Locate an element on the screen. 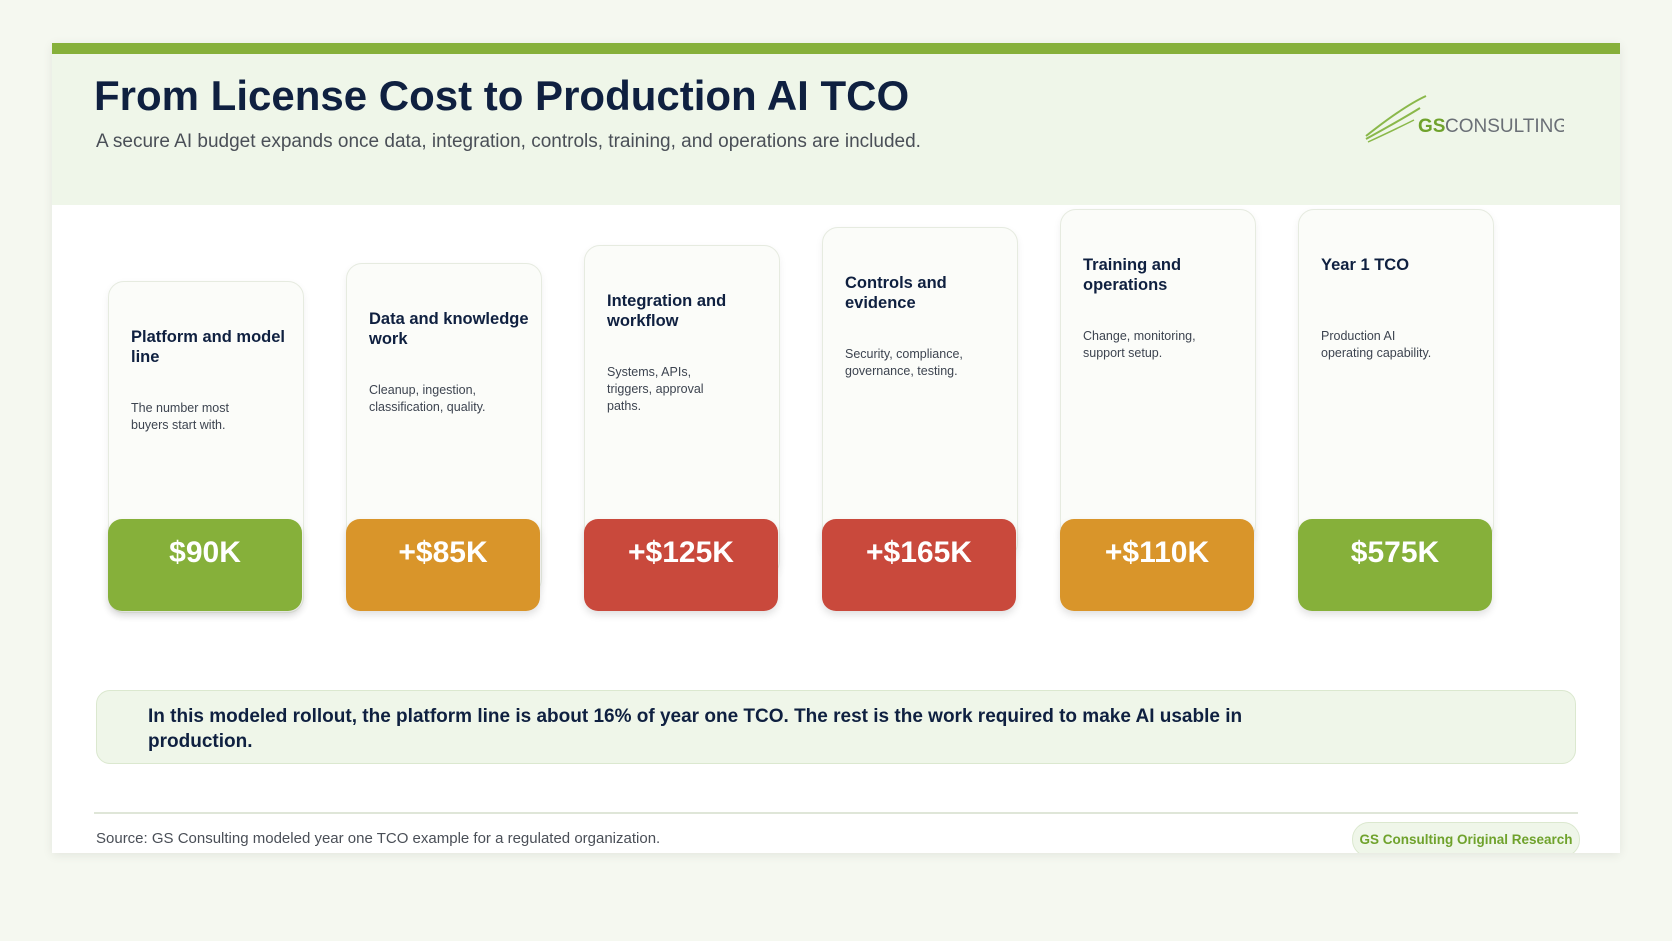  card-description: Change, monitoring, support setup. is located at coordinates (1139, 344).